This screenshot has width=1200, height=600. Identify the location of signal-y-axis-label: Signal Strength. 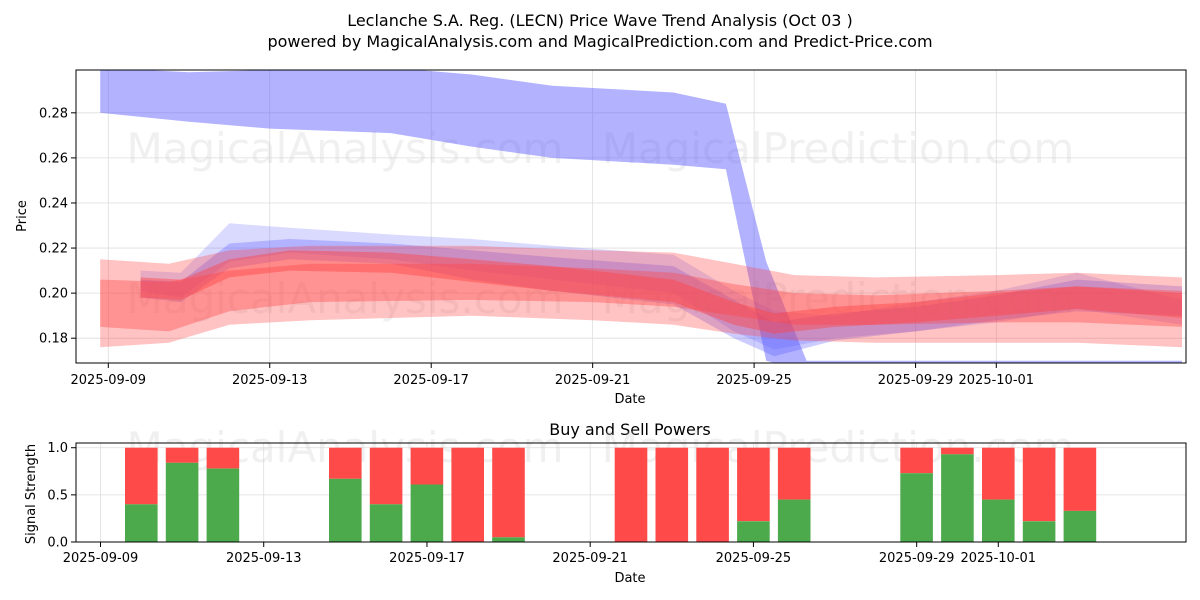
(31, 494).